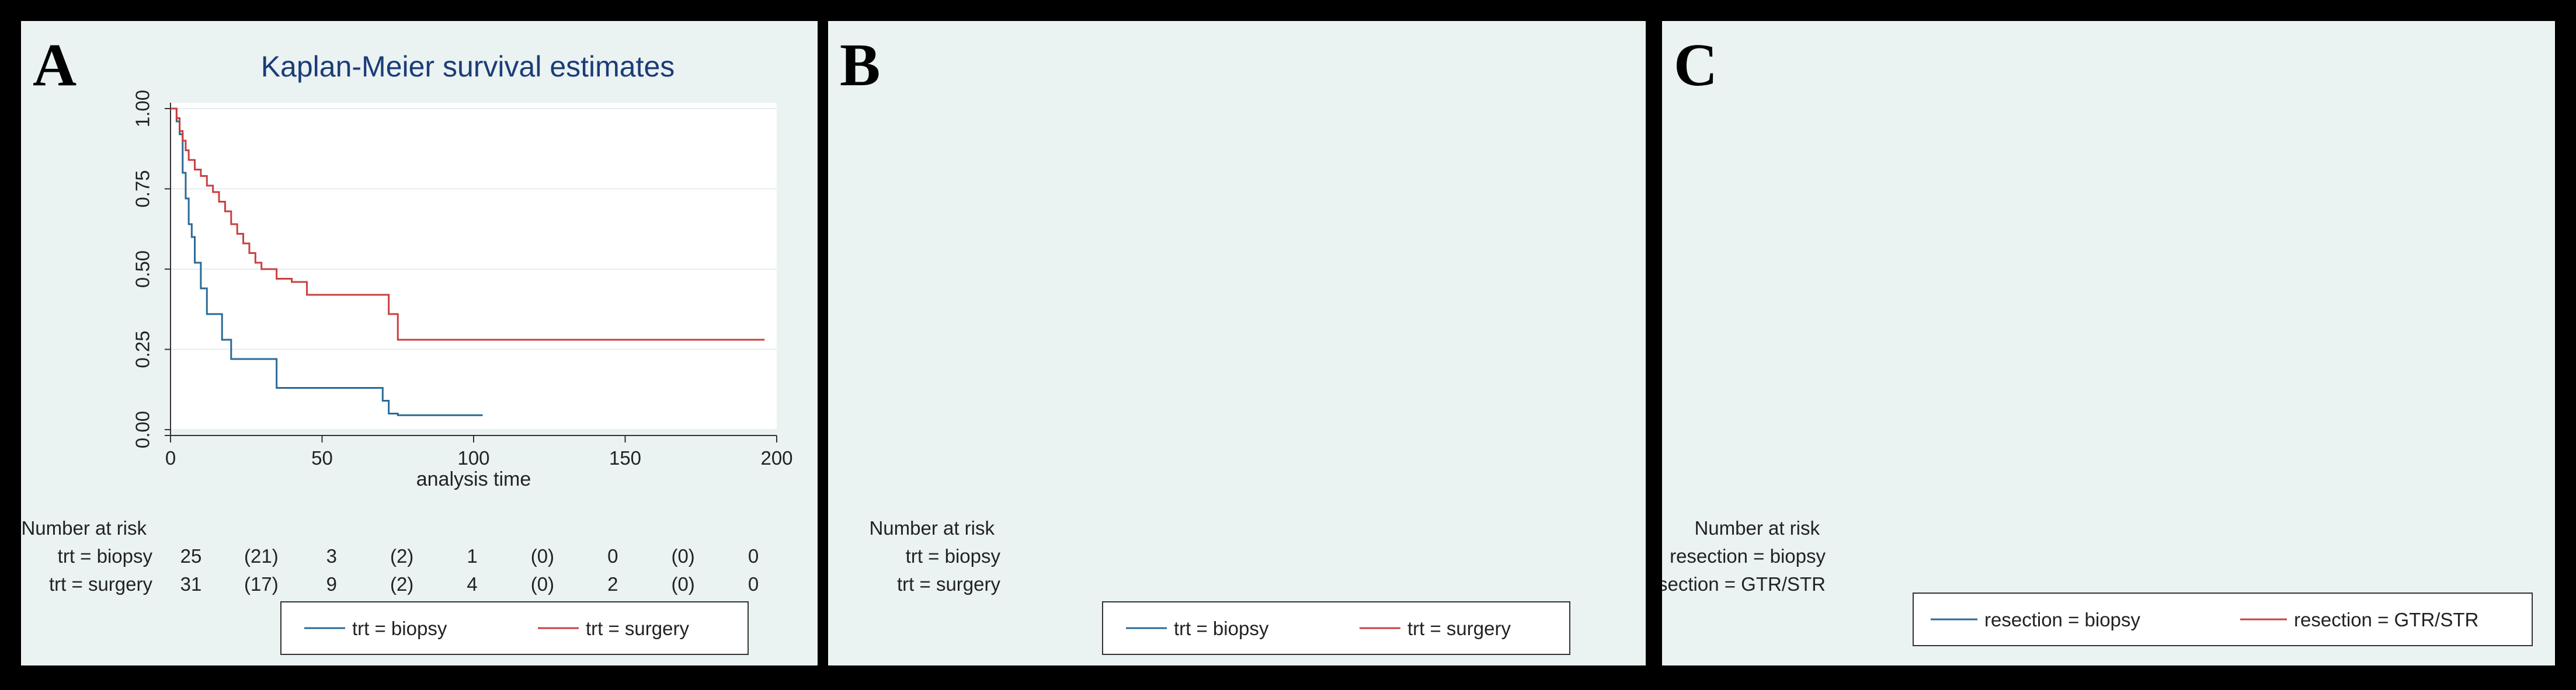  Describe the element at coordinates (625, 458) in the screenshot. I see `x-tick-label: 150` at that location.